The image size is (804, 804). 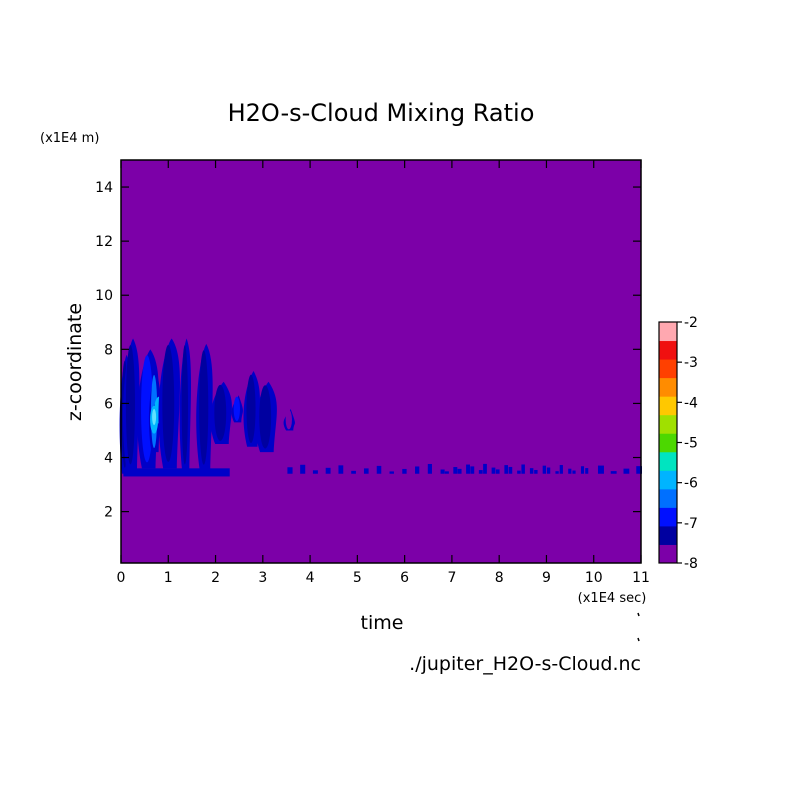 I want to click on colorbar-tick-label: -4, so click(x=691, y=403).